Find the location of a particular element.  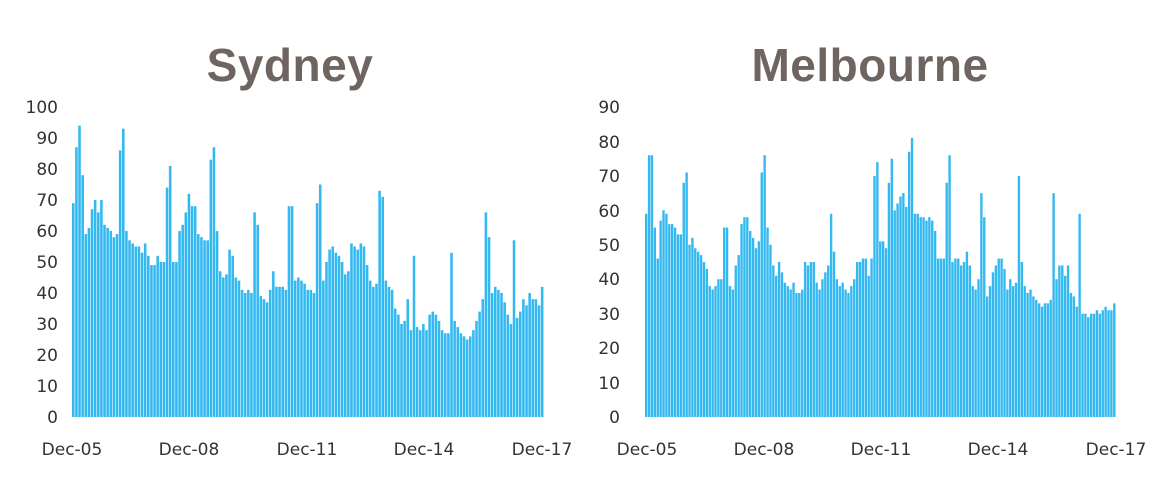

y-tick: 20 is located at coordinates (47, 356).